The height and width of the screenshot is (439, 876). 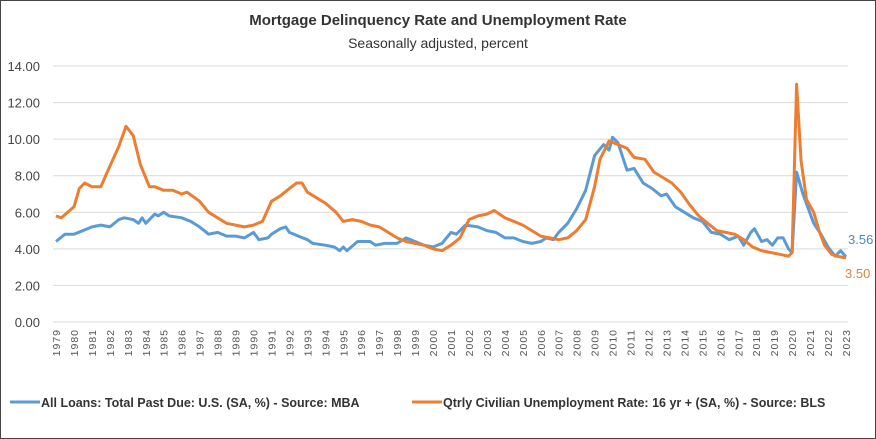 What do you see at coordinates (650, 342) in the screenshot?
I see `x-tick-label: 2012` at bounding box center [650, 342].